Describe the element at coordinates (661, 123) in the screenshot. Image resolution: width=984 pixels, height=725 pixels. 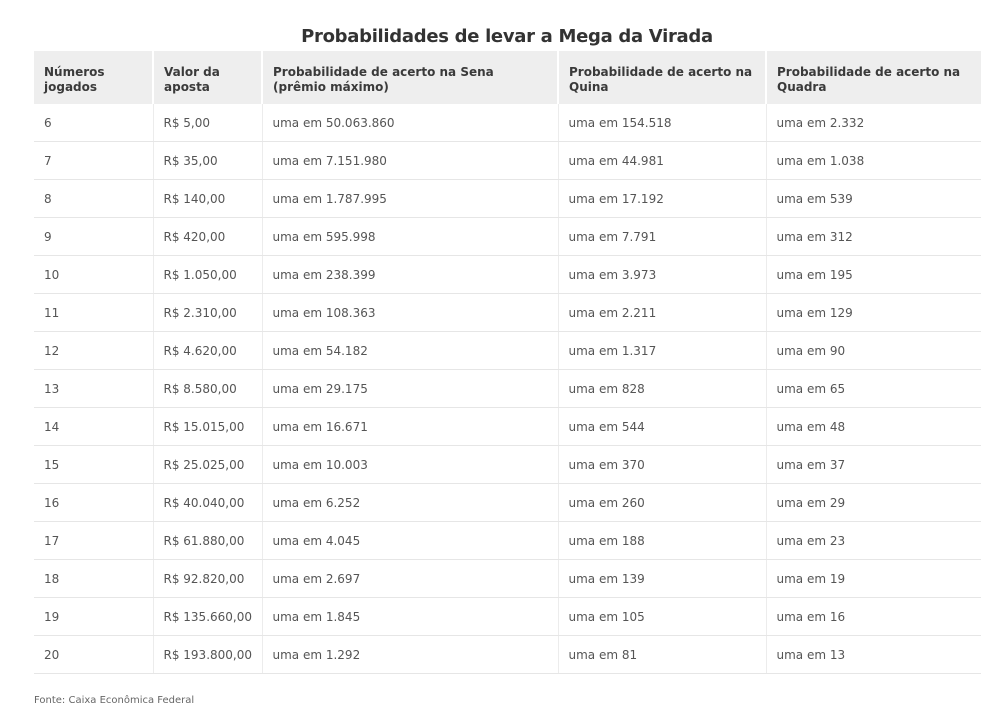
I see `table-cell: uma em 154.518` at that location.